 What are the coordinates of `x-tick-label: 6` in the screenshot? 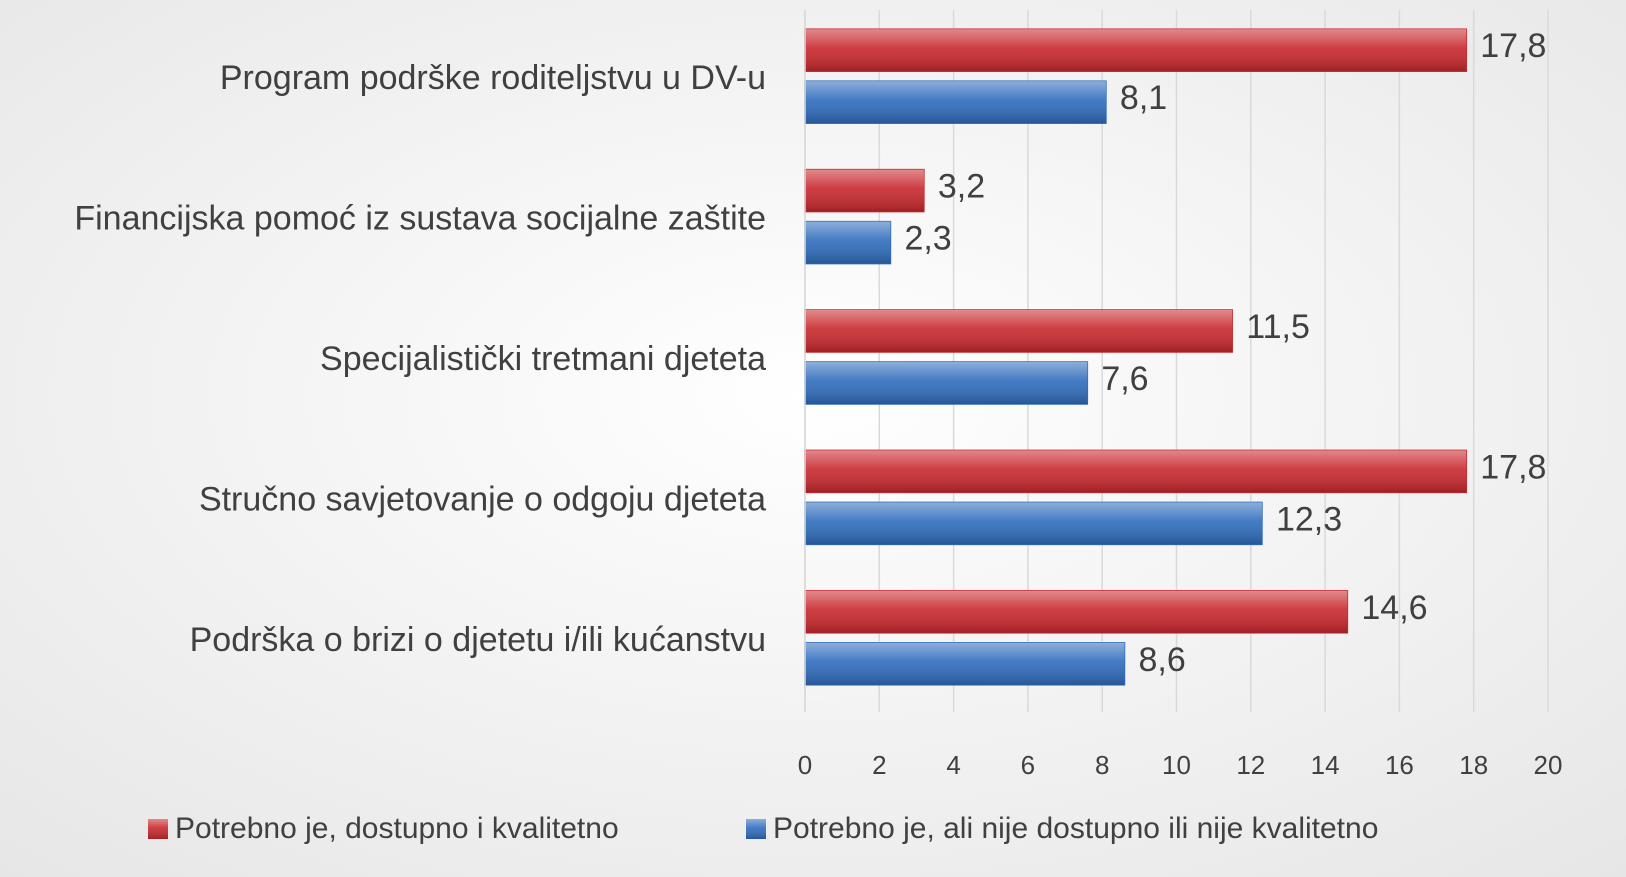 It's located at (1028, 765).